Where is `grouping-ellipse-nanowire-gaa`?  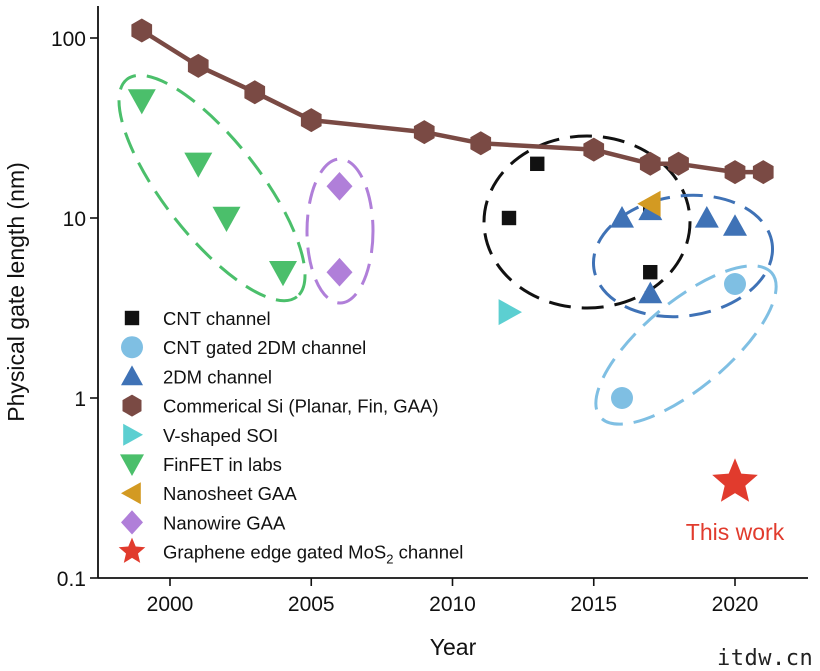 grouping-ellipse-nanowire-gaa is located at coordinates (340, 231).